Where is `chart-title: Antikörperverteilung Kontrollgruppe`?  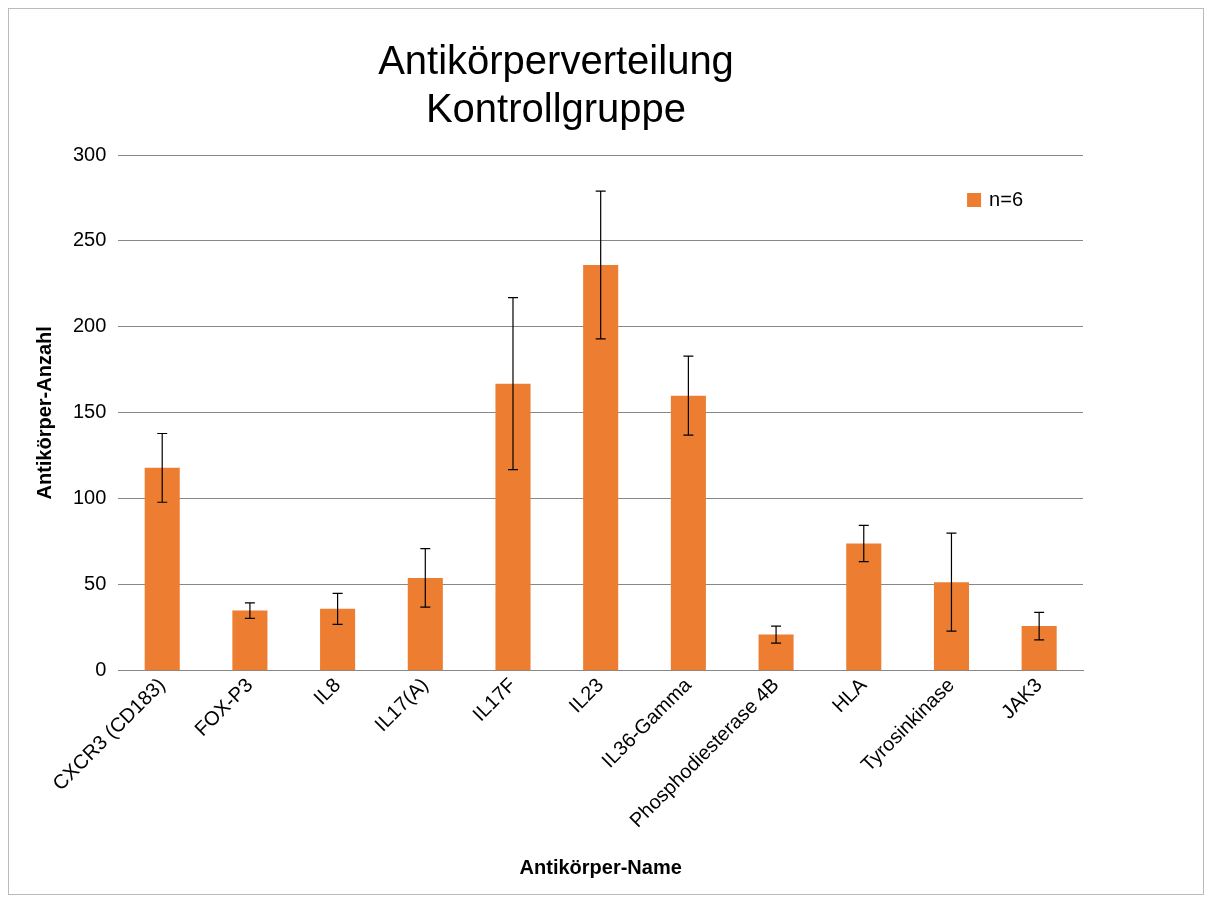 chart-title: Antikörperverteilung Kontrollgruppe is located at coordinates (556, 84).